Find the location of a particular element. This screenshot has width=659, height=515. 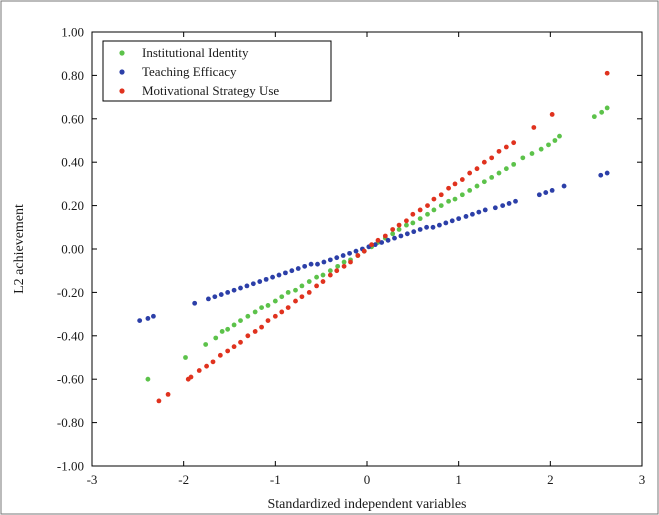

y-tick-label: 0.60 is located at coordinates (72, 118).